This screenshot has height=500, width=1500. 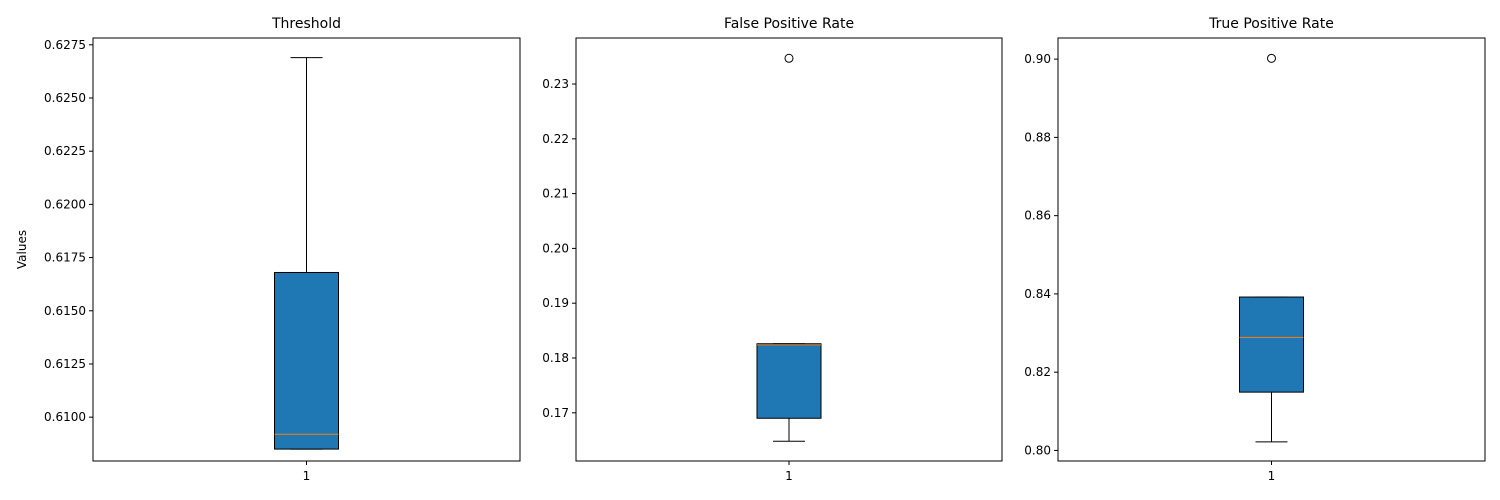 I want to click on y-tick-label: 0.6225, so click(x=65, y=151).